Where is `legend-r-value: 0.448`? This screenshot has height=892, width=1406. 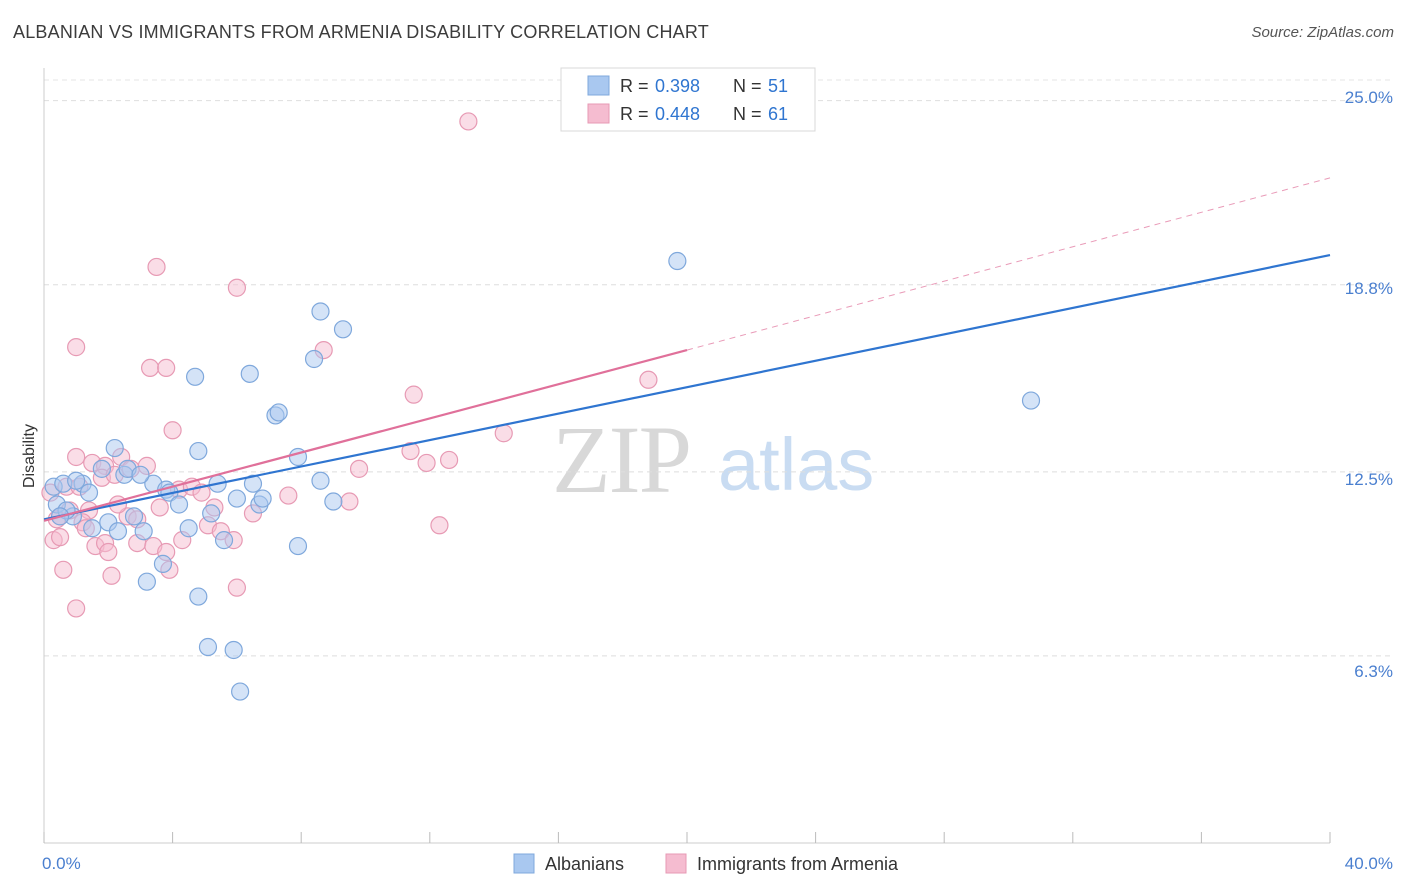 legend-r-value: 0.448 is located at coordinates (677, 114).